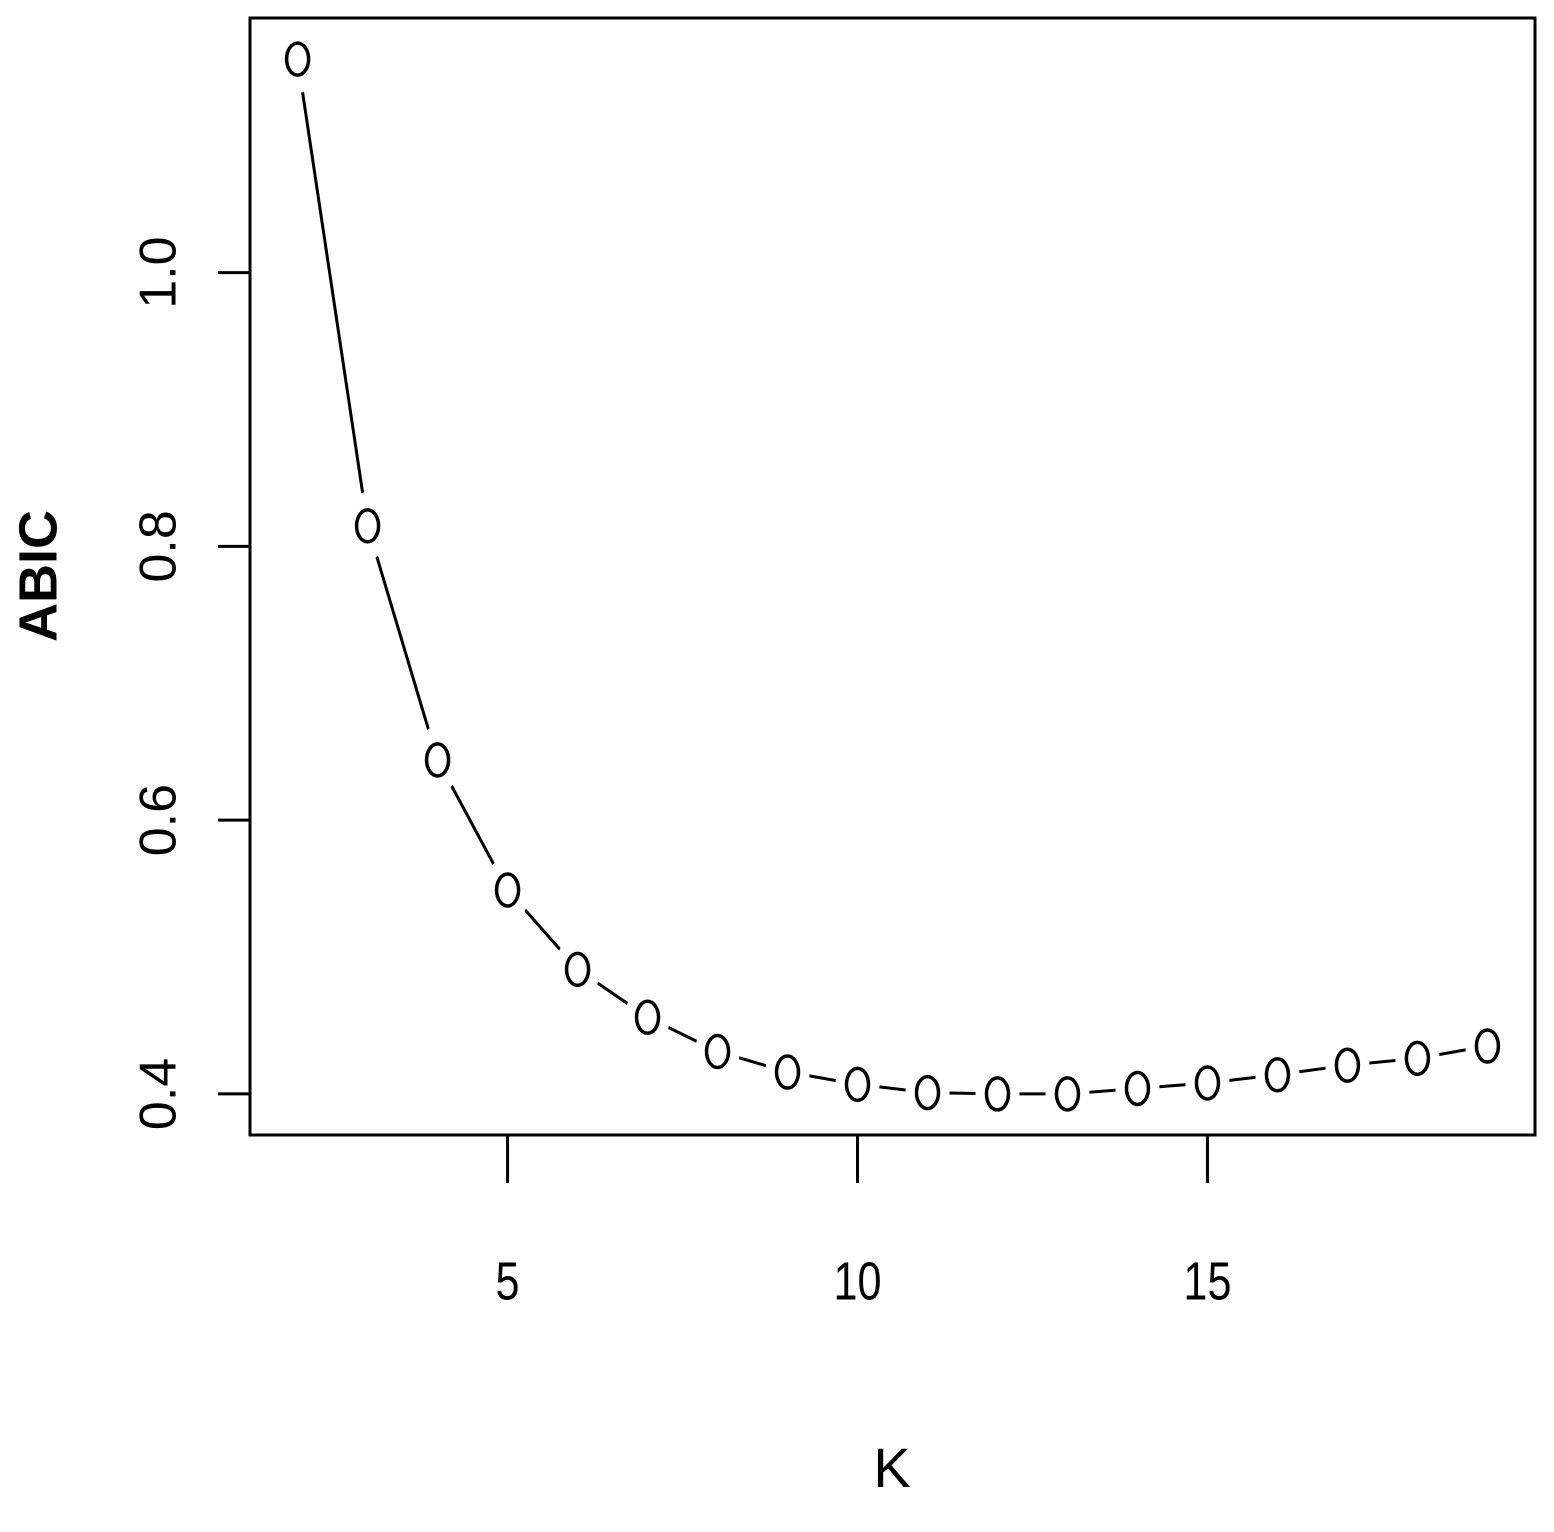  What do you see at coordinates (159, 1094) in the screenshot?
I see `y-tick-label: 0.4` at bounding box center [159, 1094].